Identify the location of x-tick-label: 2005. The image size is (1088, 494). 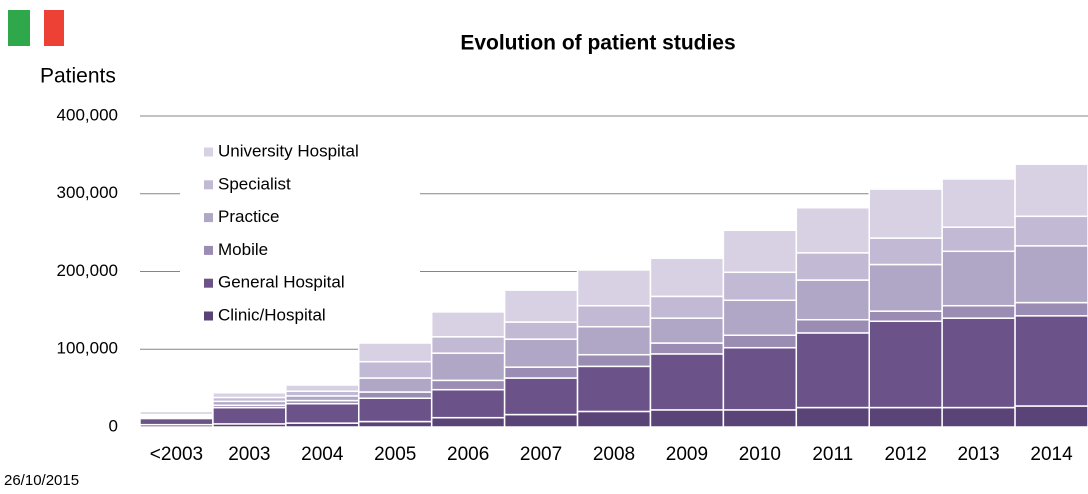
(395, 454).